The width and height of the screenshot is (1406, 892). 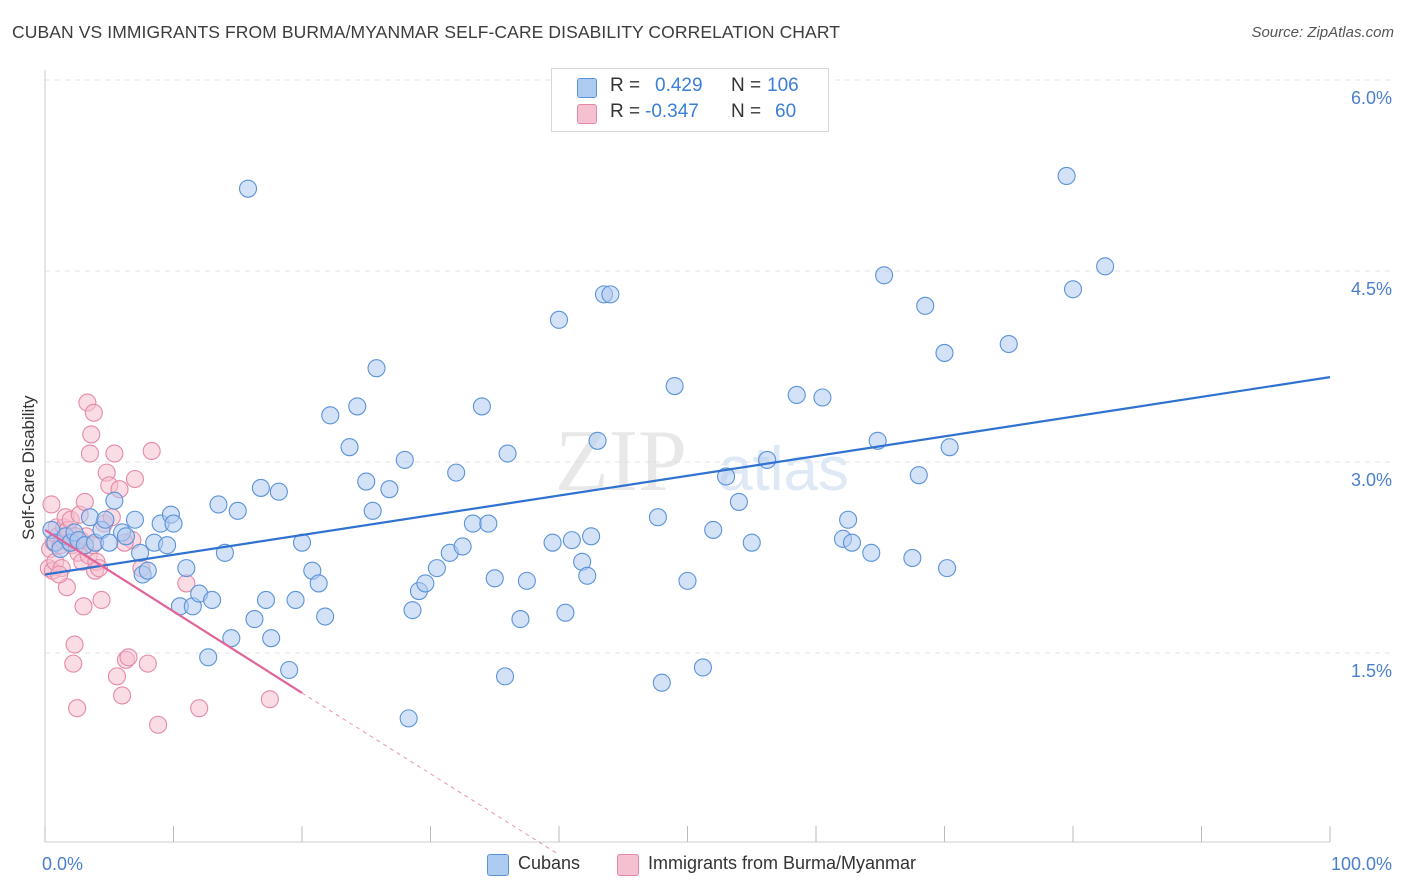 I want to click on legend-burma-label: Immigrants from Burma/Myanmar, so click(x=782, y=863).